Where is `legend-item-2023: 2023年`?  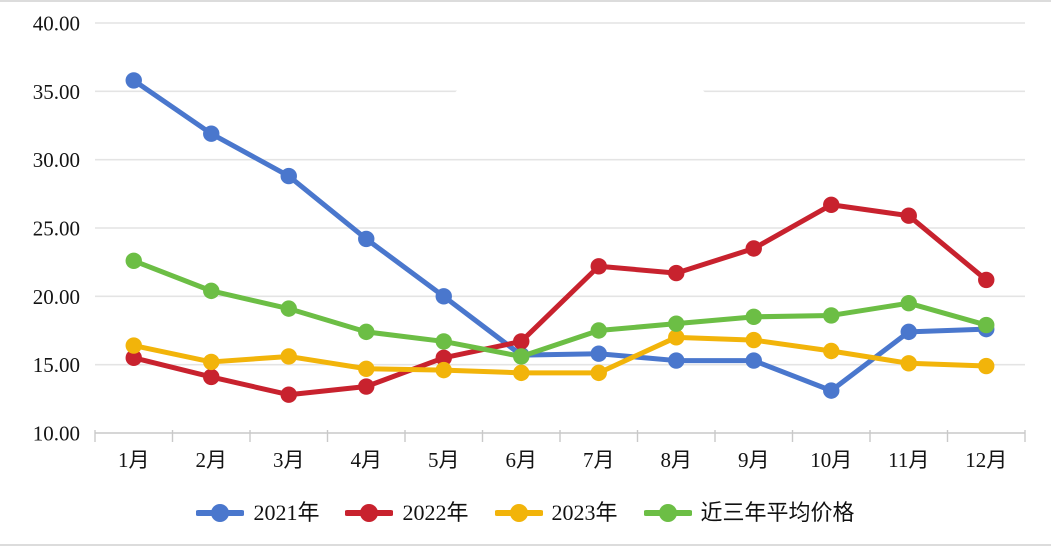 legend-item-2023: 2023年 is located at coordinates (556, 512).